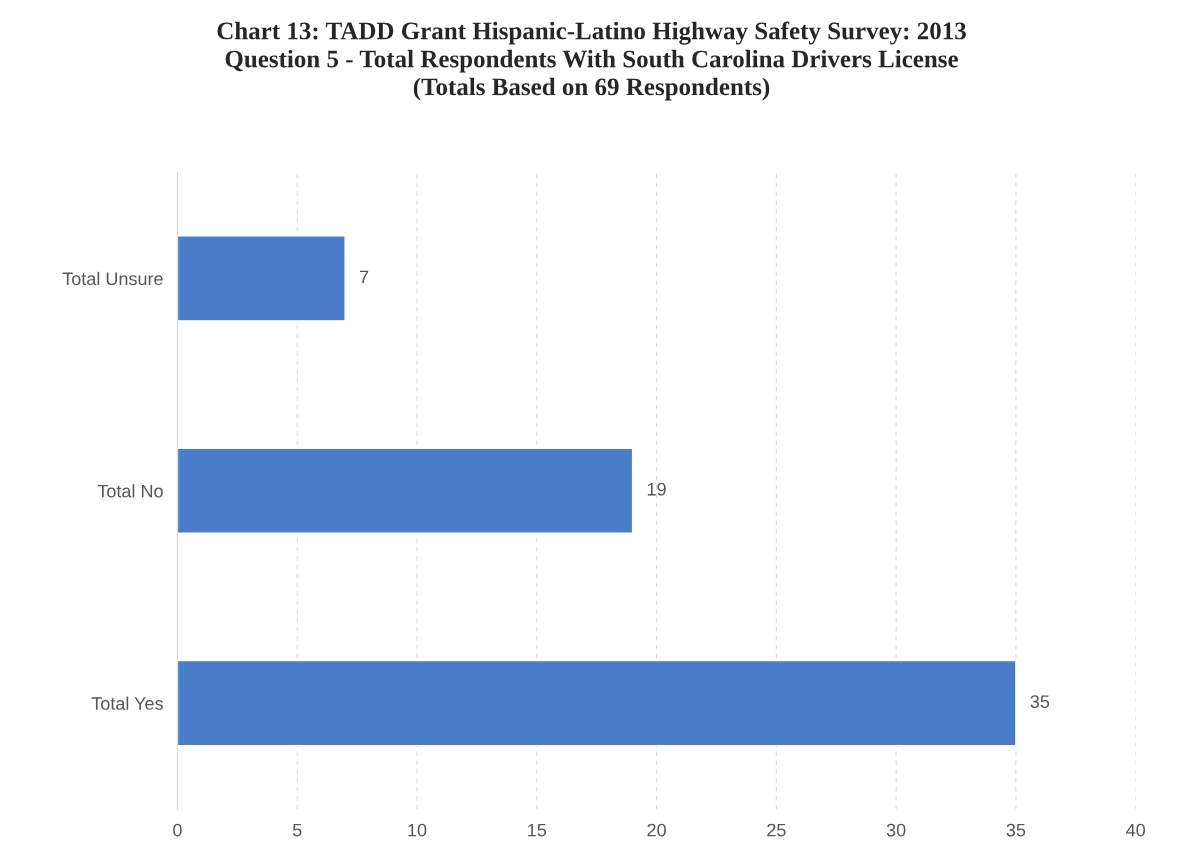 This screenshot has height=861, width=1183. I want to click on data-label: 35, so click(1040, 701).